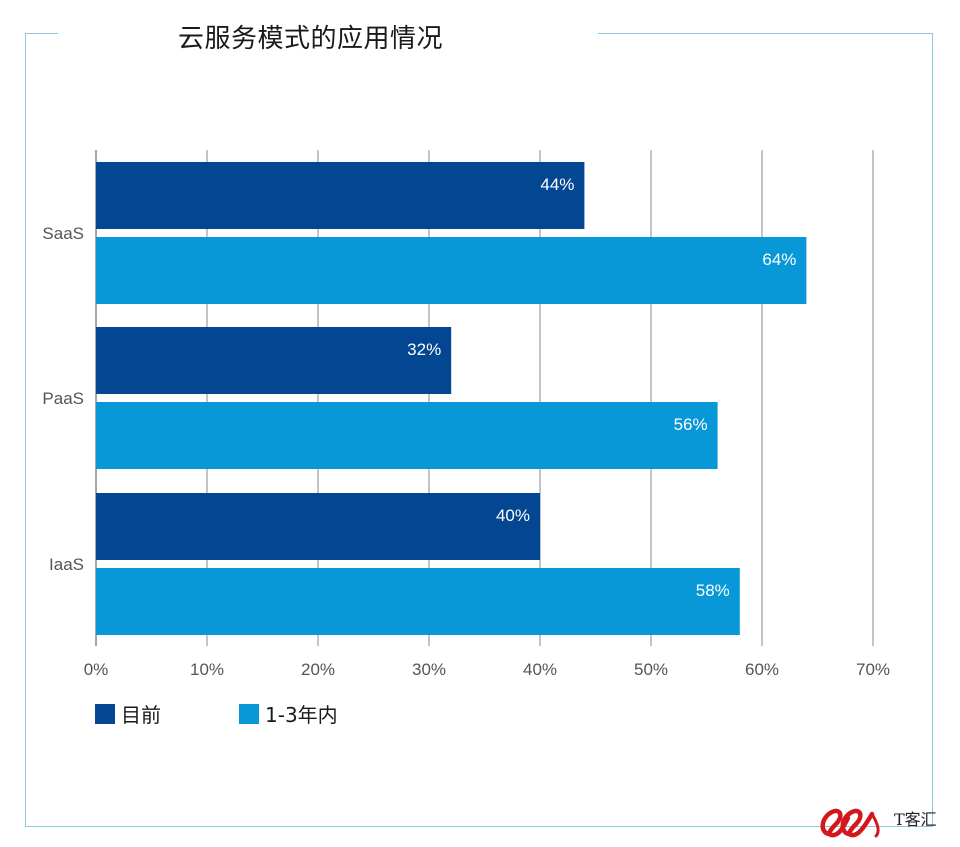  Describe the element at coordinates (540, 669) in the screenshot. I see `x-tick-label: 40%` at that location.